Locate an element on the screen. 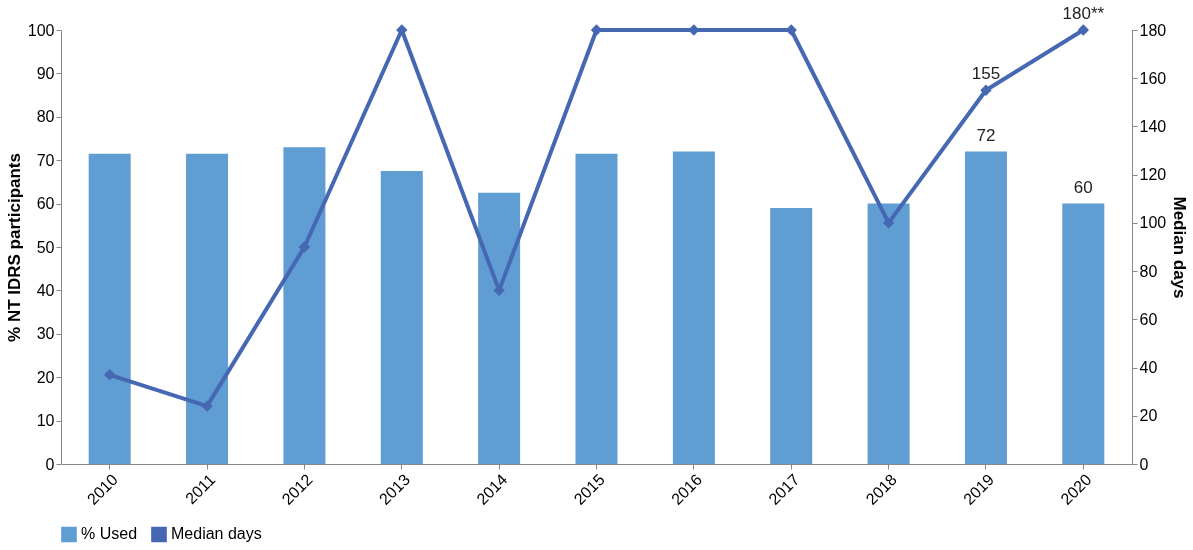  data-label: 60 is located at coordinates (1083, 187).